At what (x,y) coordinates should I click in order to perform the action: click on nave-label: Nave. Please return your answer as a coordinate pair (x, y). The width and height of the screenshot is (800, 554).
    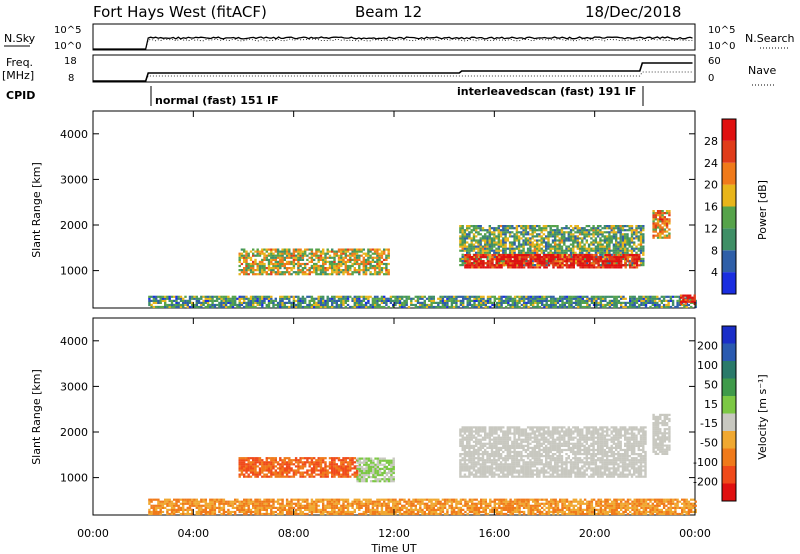
    Looking at the image, I should click on (762, 70).